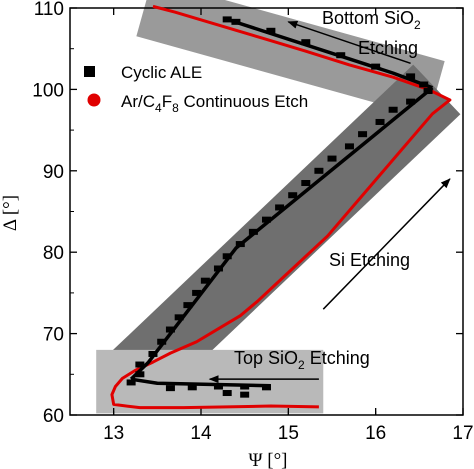 The height and width of the screenshot is (469, 474). I want to click on y-tick-label: 110, so click(49, 10).